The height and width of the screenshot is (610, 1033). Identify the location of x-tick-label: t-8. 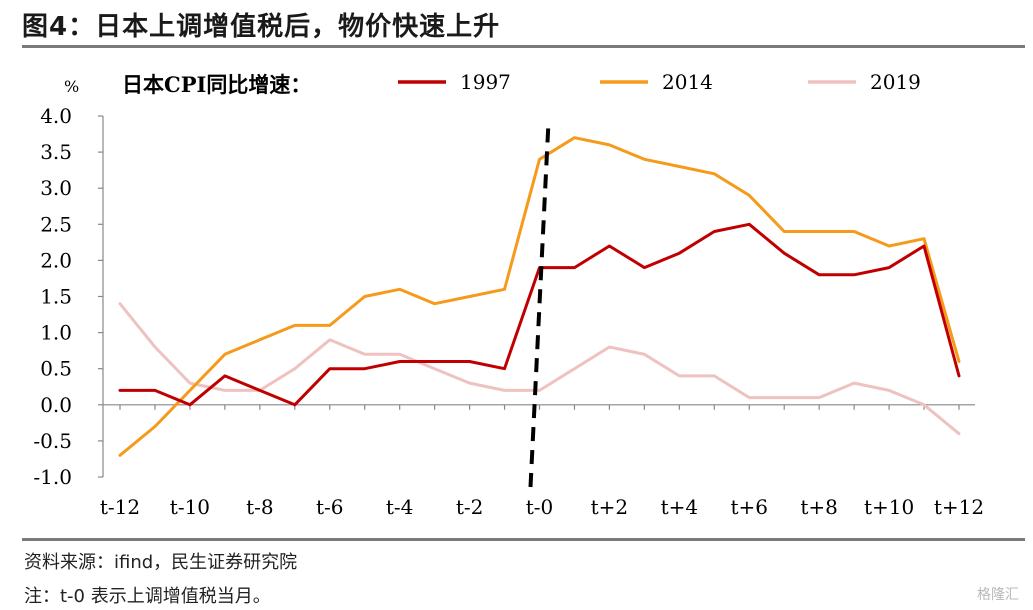
(260, 507).